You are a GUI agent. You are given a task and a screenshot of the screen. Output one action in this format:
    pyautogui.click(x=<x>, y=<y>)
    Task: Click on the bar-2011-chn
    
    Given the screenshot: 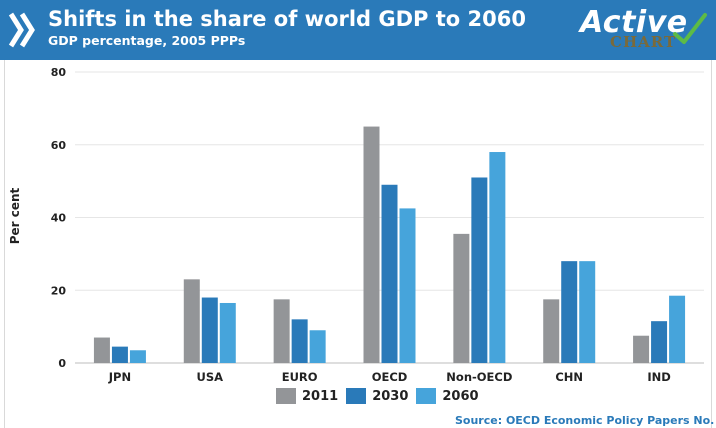 What is the action you would take?
    pyautogui.click(x=551, y=331)
    